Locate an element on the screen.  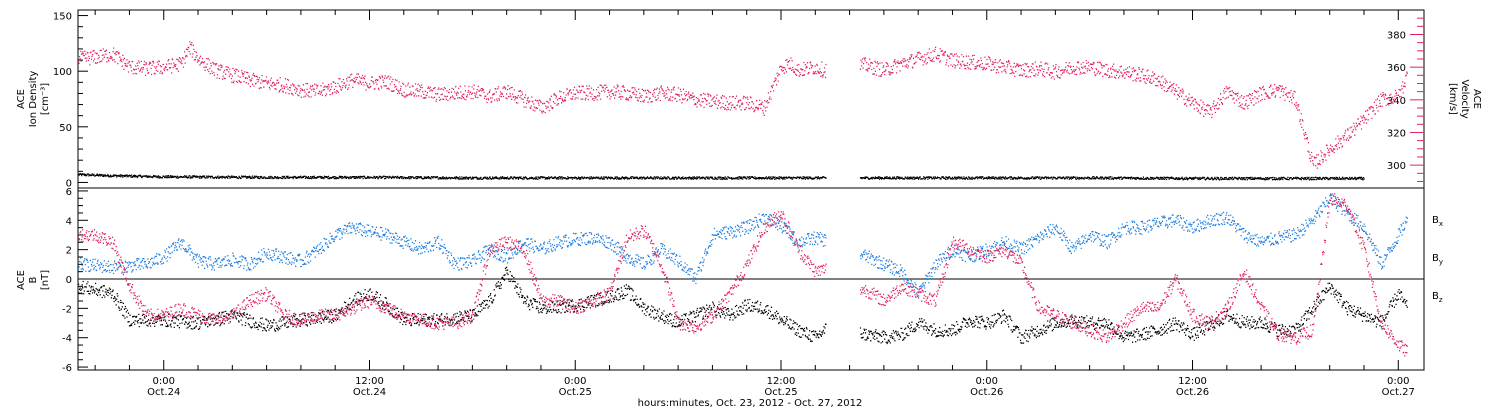
ion-density-label-line1: ACE is located at coordinates (21, 99).